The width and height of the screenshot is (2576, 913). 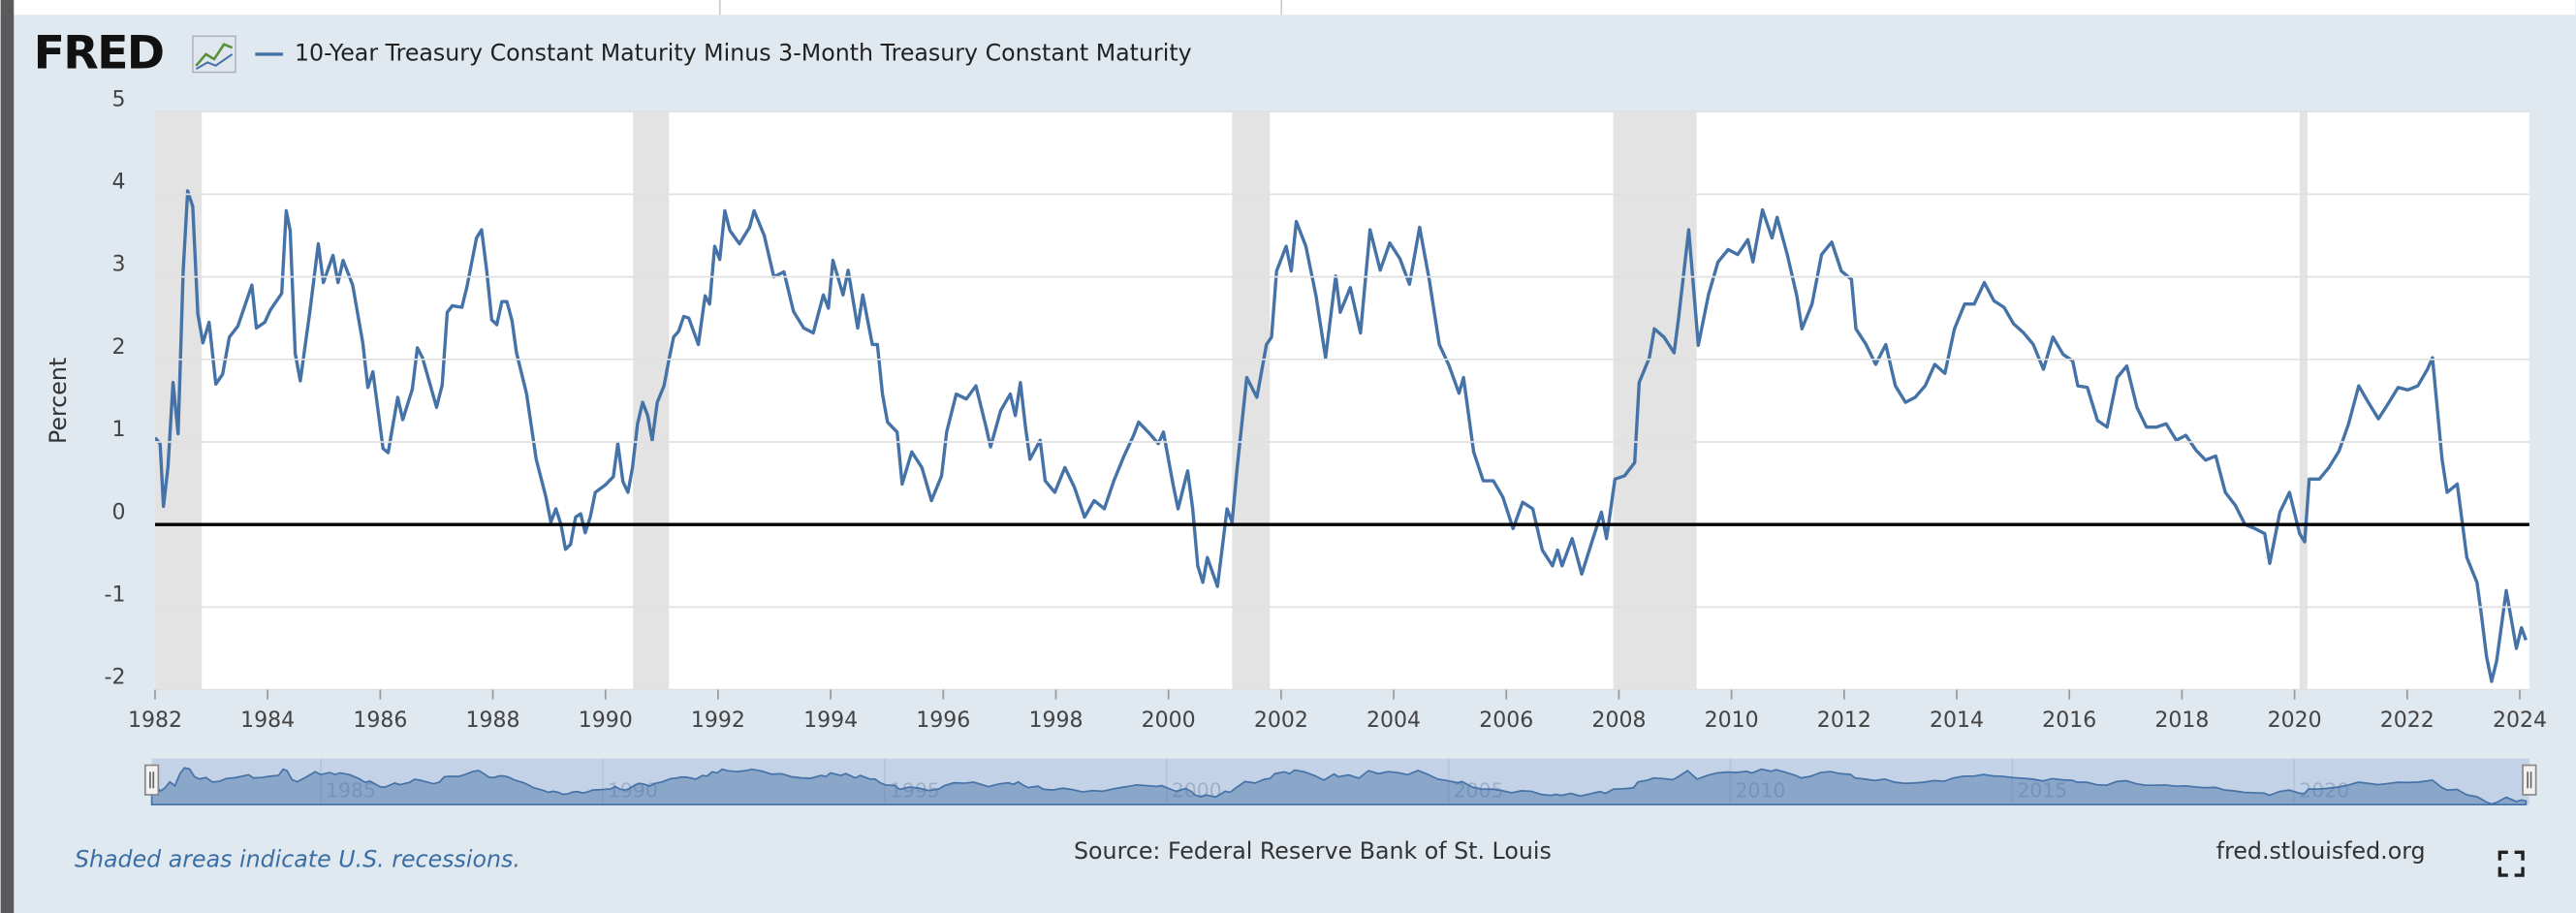 I want to click on x-tick-label: 2012, so click(x=1844, y=721).